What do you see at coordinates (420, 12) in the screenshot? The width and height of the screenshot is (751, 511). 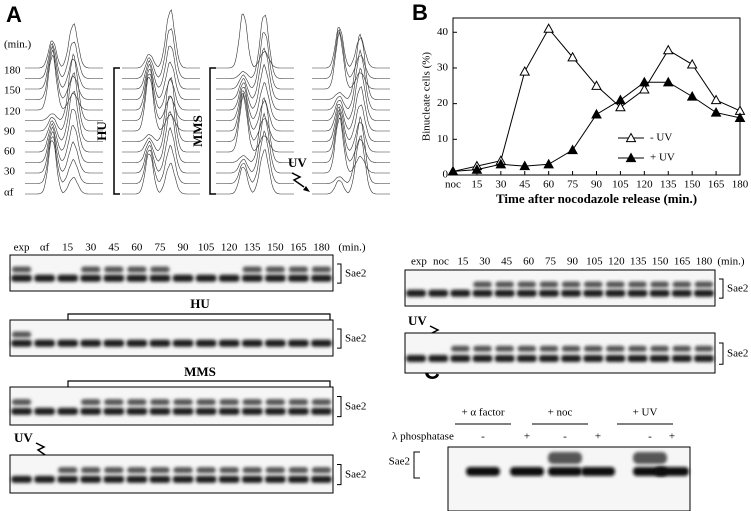 I see `panel-label: B` at bounding box center [420, 12].